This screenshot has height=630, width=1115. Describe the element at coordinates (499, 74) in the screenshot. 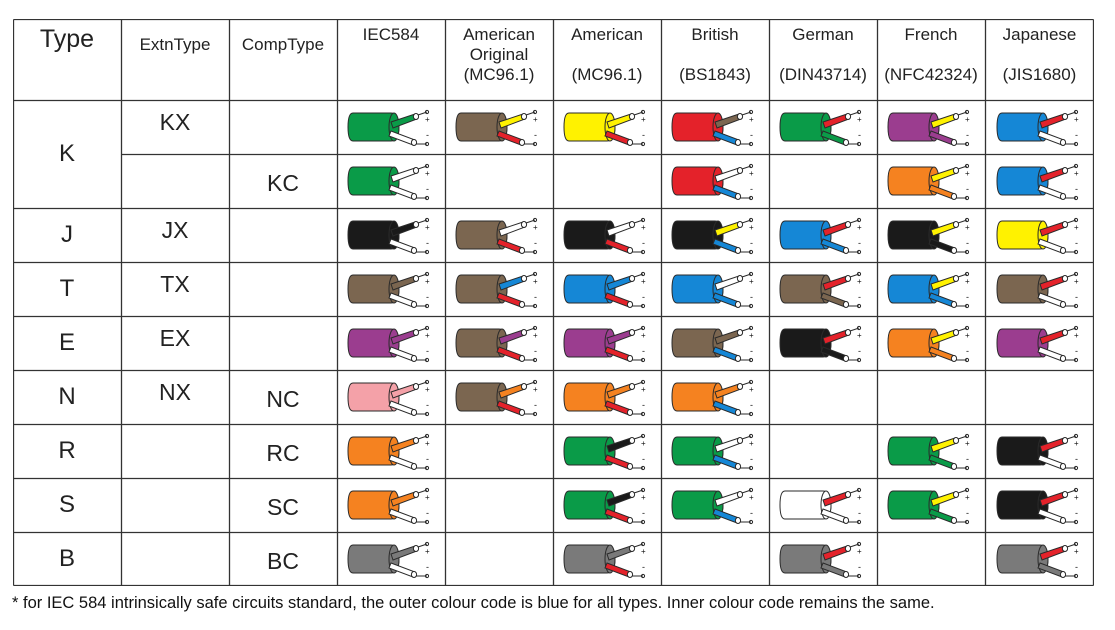

I see `header-standard-line: (MC96.1)` at that location.